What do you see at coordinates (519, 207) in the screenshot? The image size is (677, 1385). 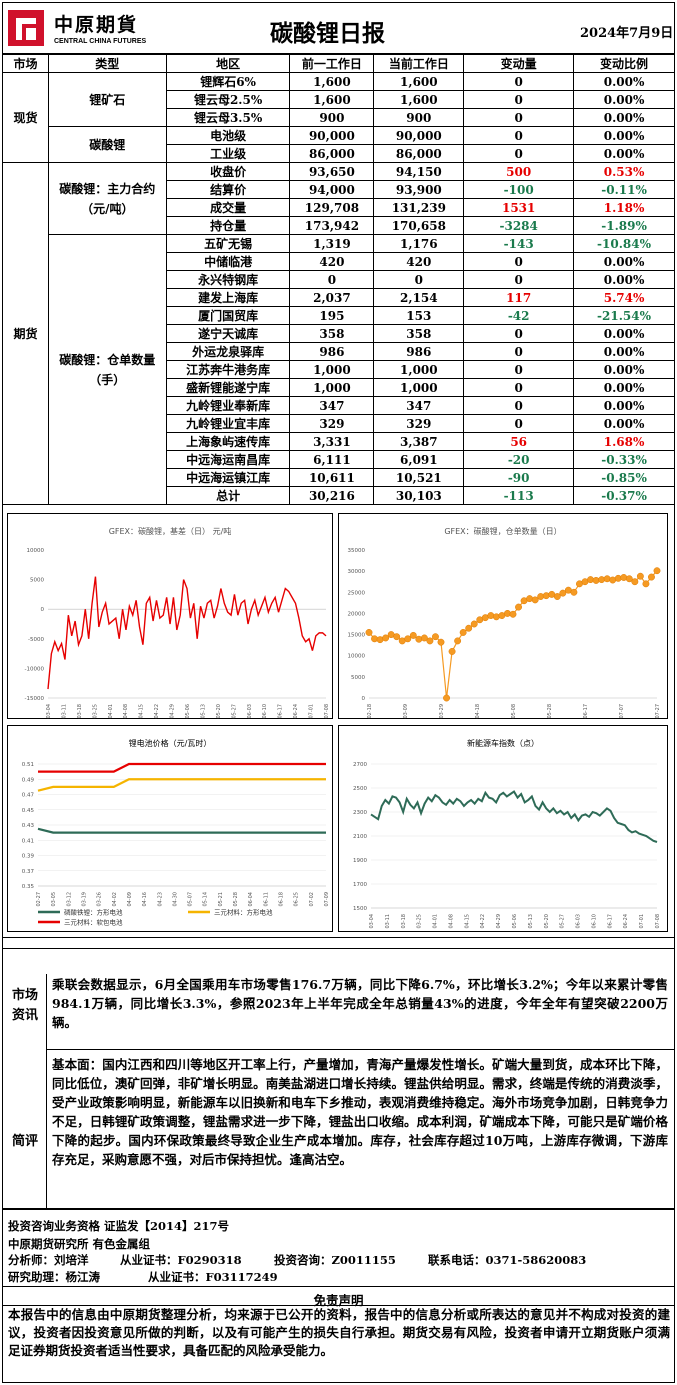 I see `chg-cell: 1531` at bounding box center [519, 207].